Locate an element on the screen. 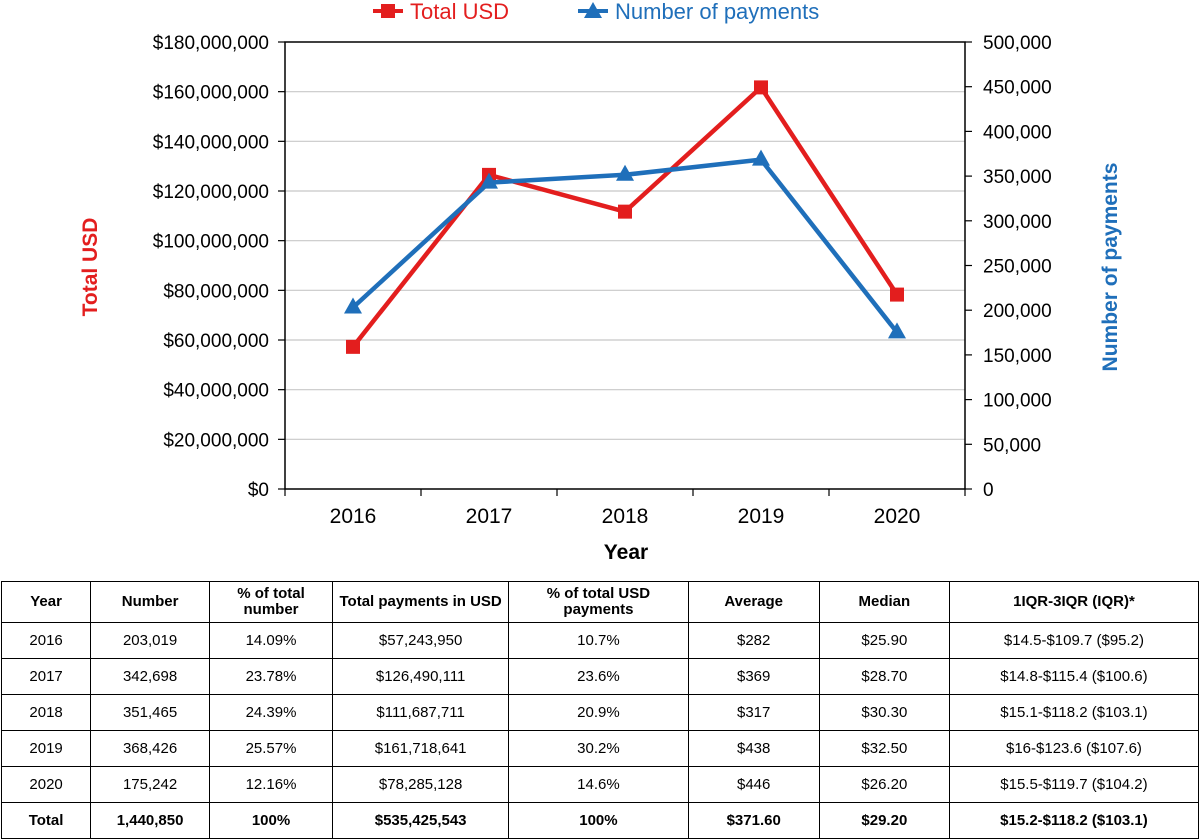 The height and width of the screenshot is (839, 1200). table-cell: 1,440,850 is located at coordinates (150, 820).